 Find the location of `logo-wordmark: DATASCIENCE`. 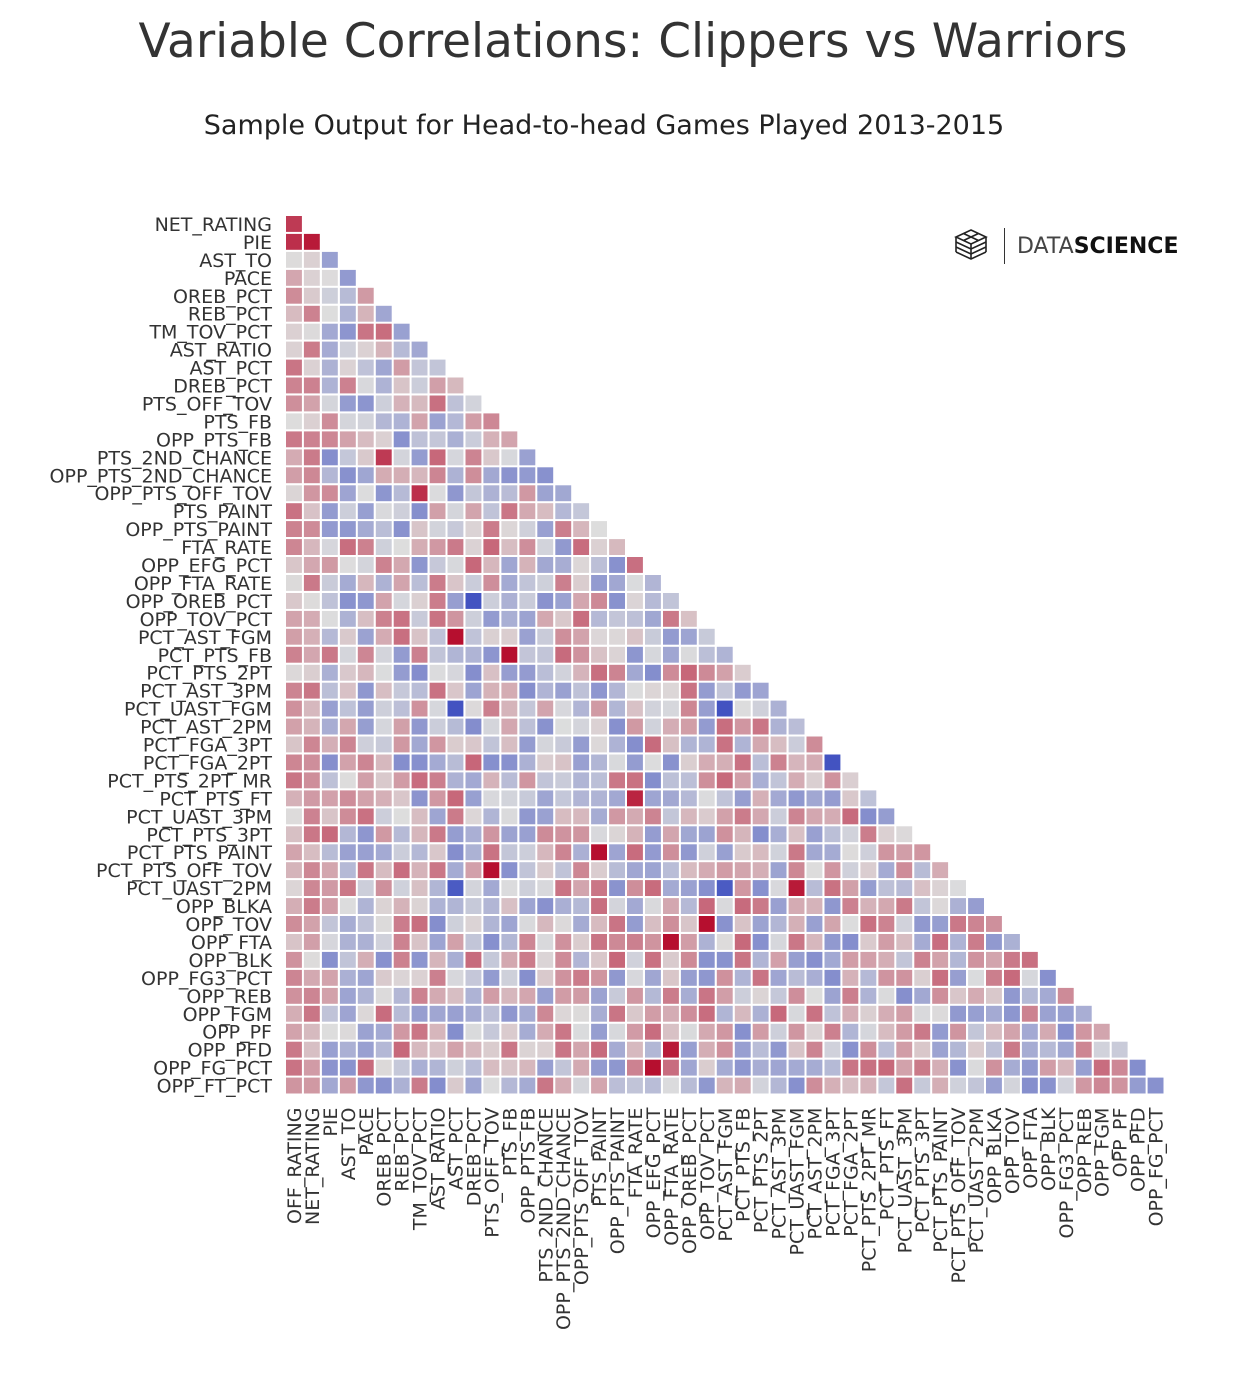

logo-wordmark: DATASCIENCE is located at coordinates (1097, 246).